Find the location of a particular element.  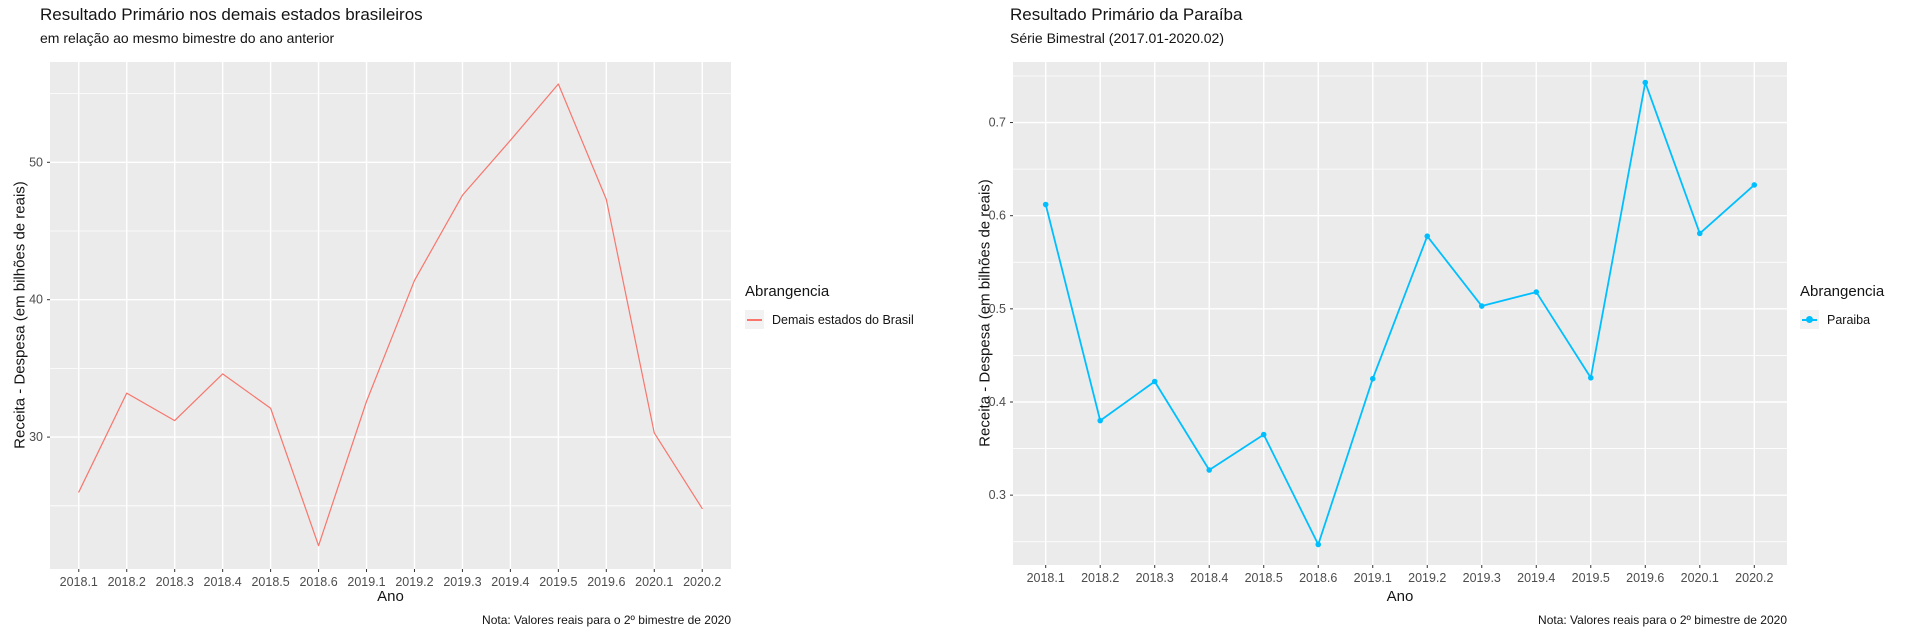

page-title: Resultado Primário da Paraíba is located at coordinates (1126, 14).